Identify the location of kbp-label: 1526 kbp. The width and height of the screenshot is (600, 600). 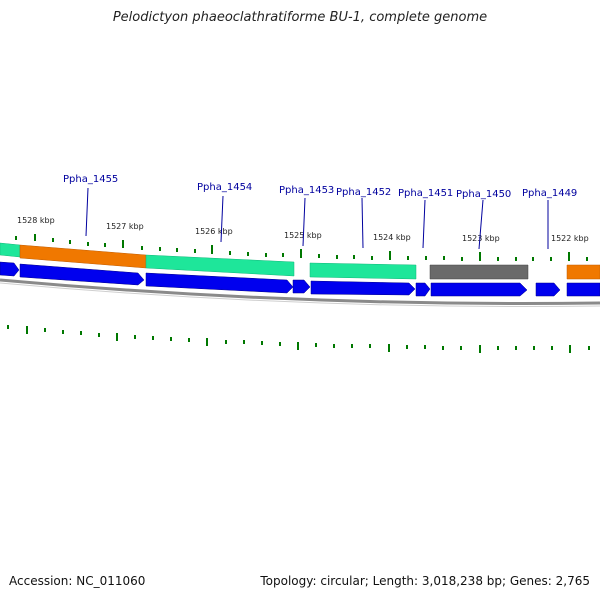
(214, 231).